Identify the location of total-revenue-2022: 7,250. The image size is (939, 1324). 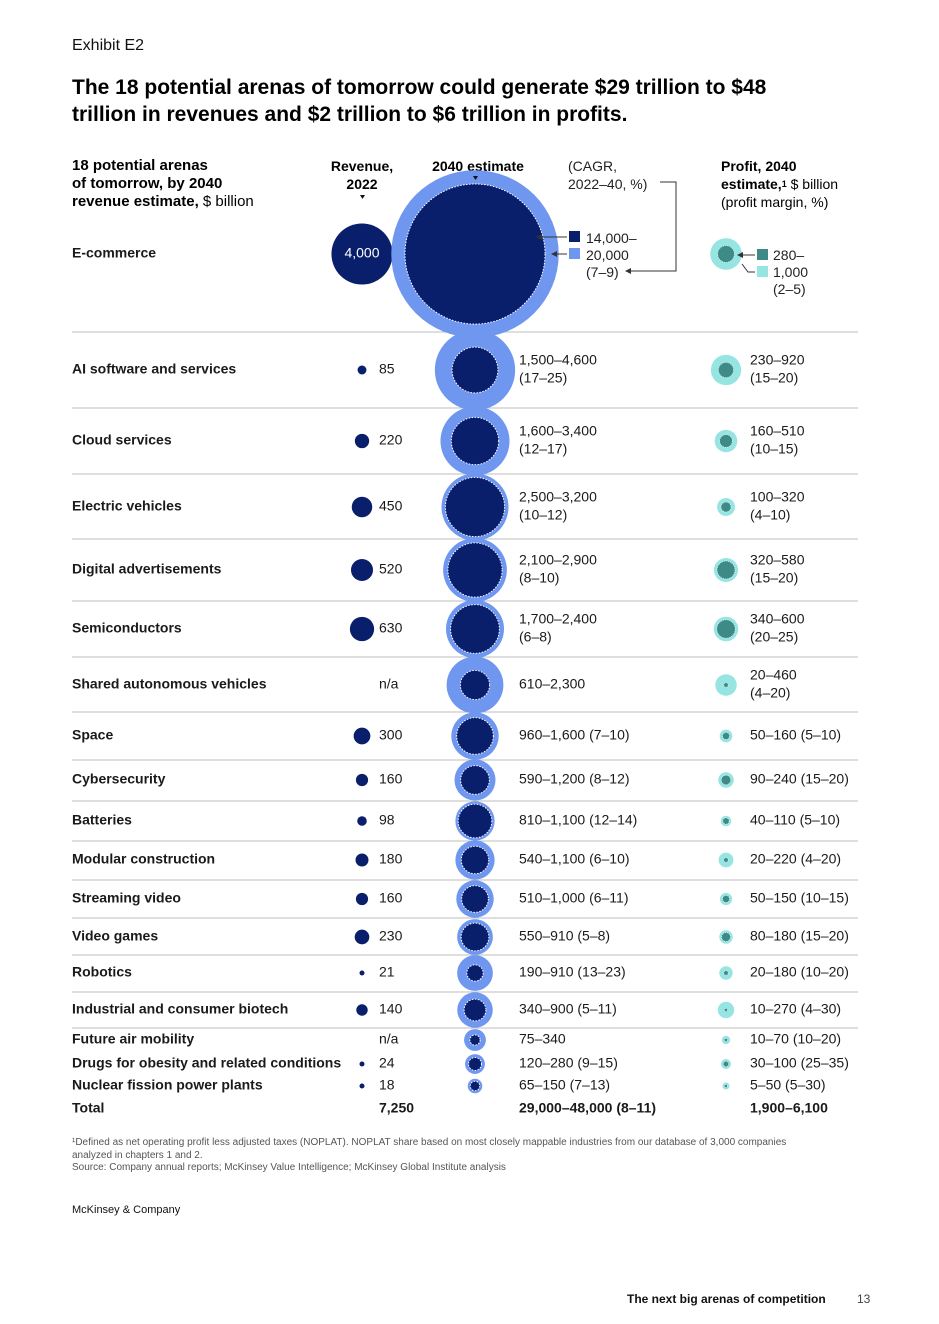
(396, 1108).